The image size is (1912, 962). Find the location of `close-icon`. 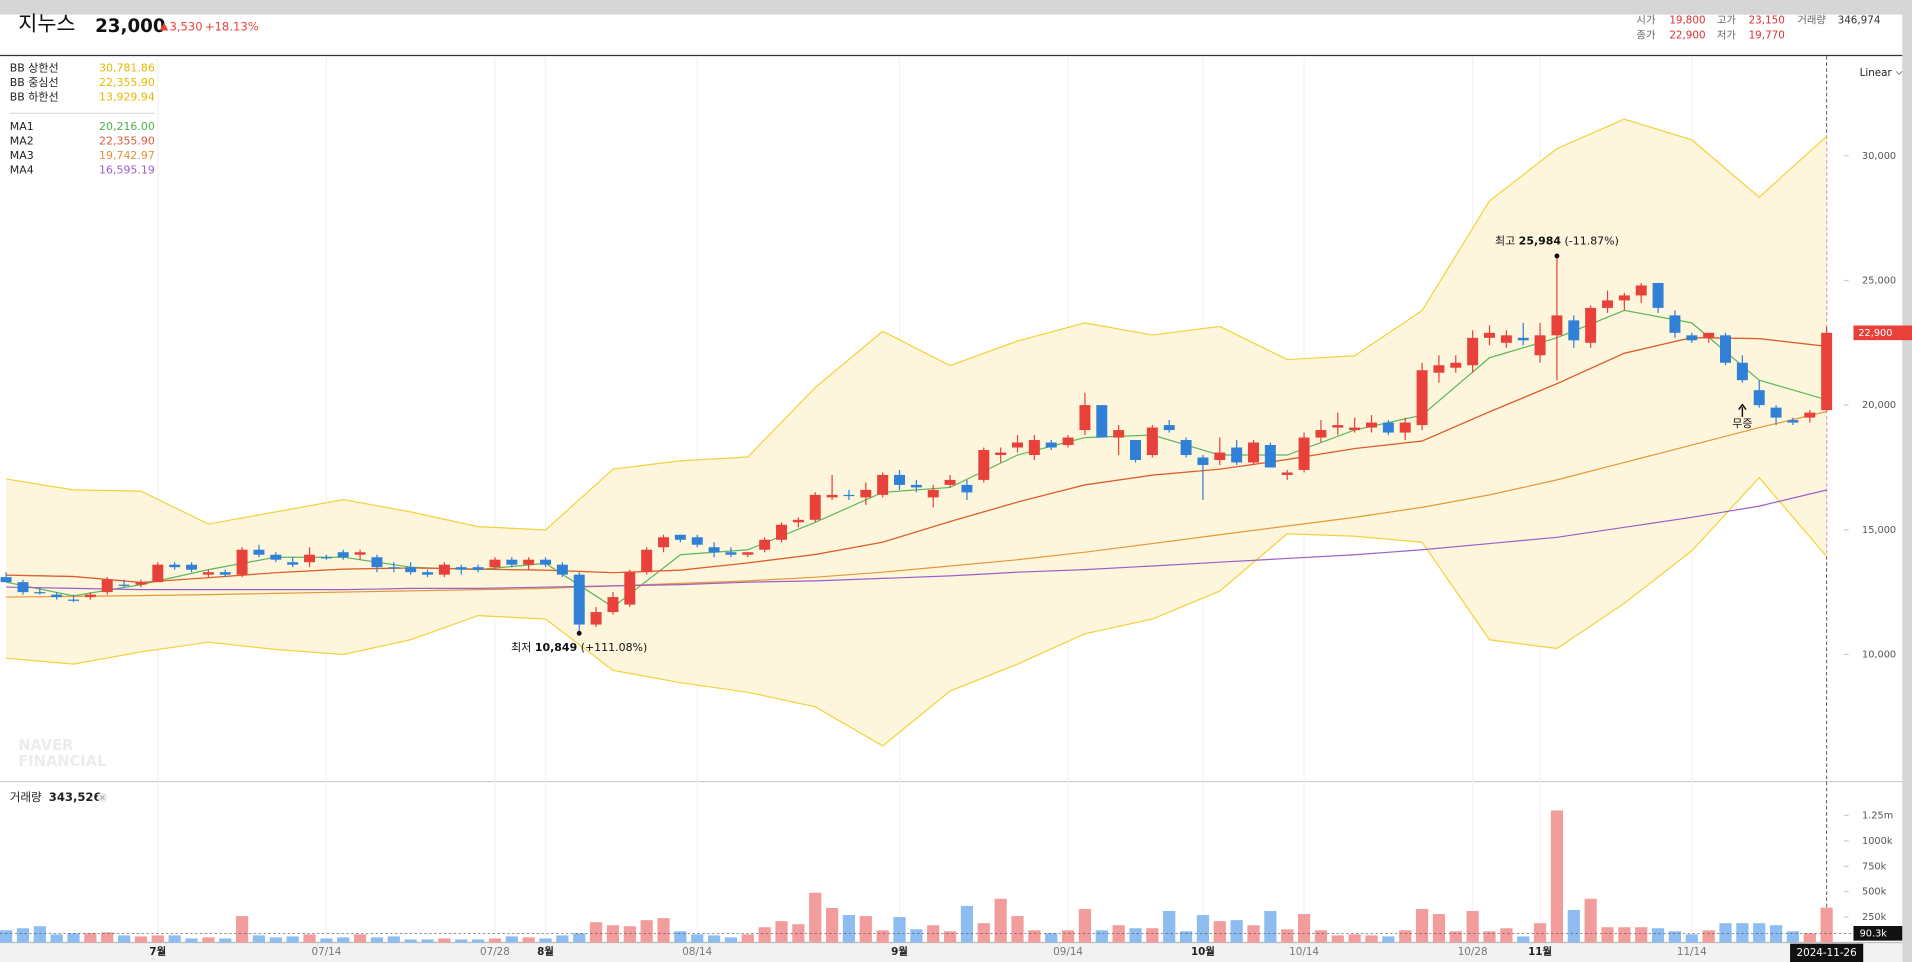

close-icon is located at coordinates (102, 797).